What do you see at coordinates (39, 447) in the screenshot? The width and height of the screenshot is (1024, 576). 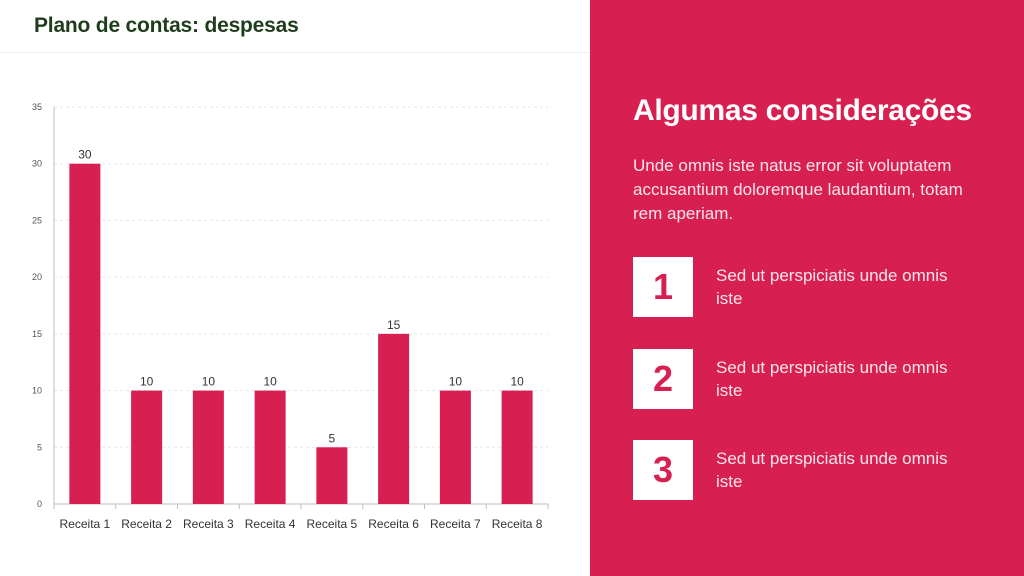 I see `y-tick-label: 5` at bounding box center [39, 447].